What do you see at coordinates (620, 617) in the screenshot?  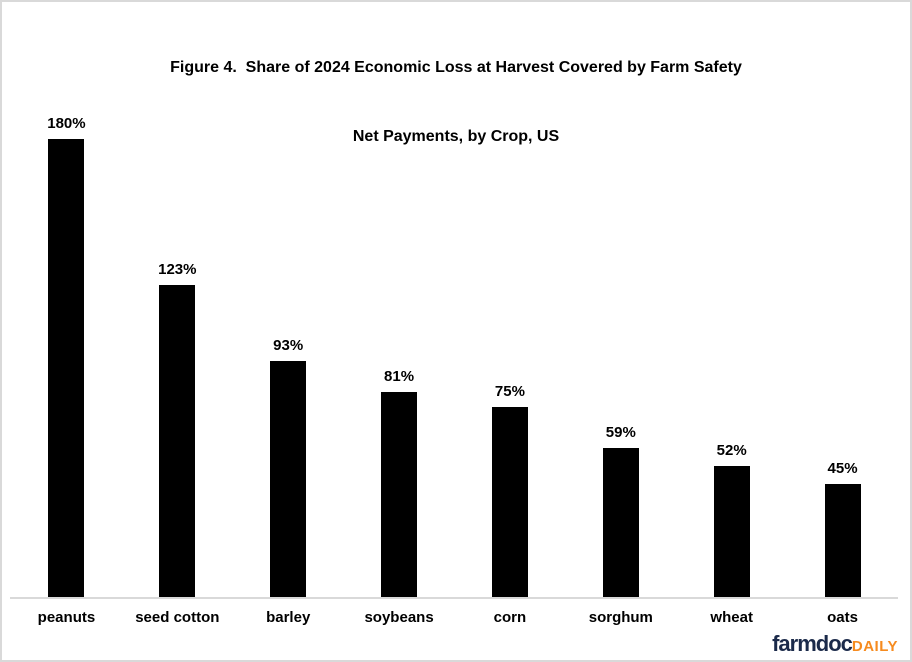 I see `x-axis-label: sorghum` at bounding box center [620, 617].